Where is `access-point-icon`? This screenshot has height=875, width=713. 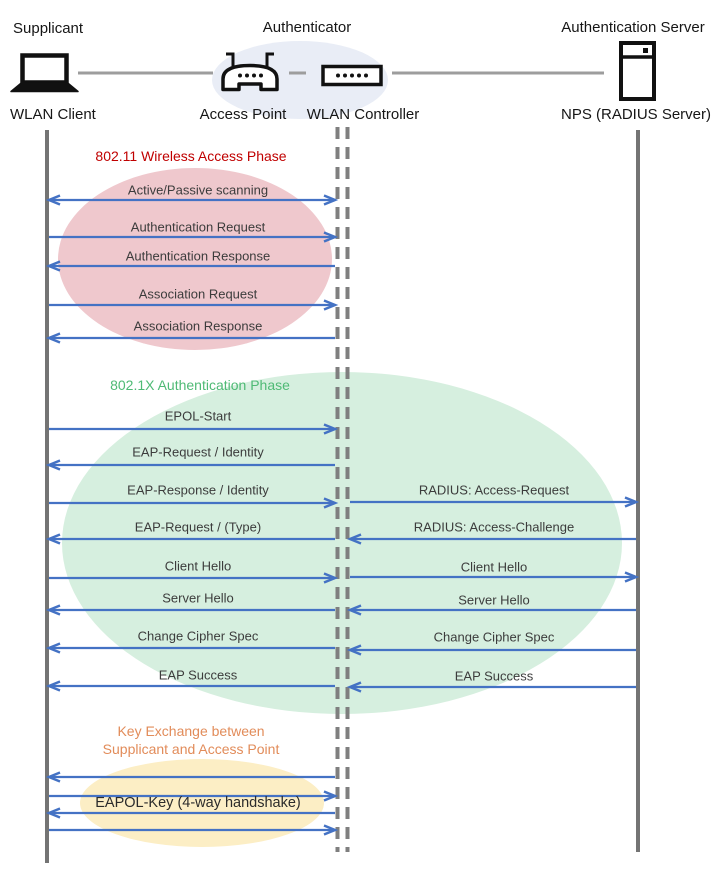
access-point-icon is located at coordinates (250, 72).